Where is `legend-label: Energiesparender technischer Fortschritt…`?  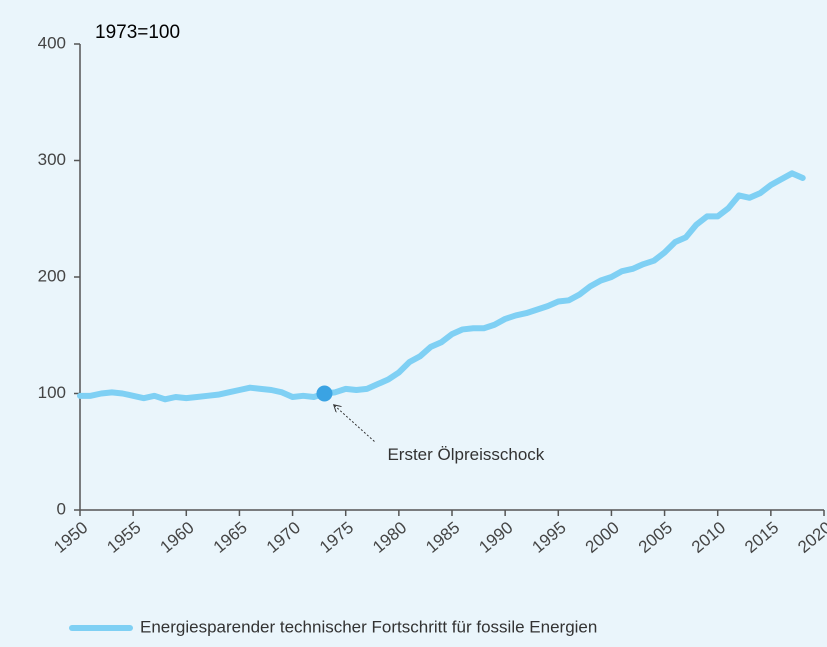 legend-label: Energiesparender technischer Fortschritt… is located at coordinates (368, 626).